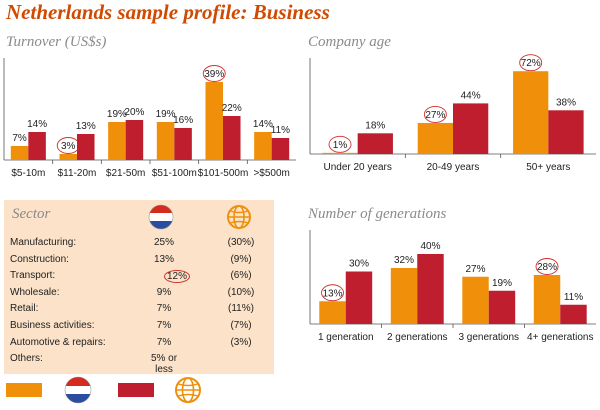 This screenshot has width=600, height=410. I want to click on category-label: 20-49 years, so click(453, 167).